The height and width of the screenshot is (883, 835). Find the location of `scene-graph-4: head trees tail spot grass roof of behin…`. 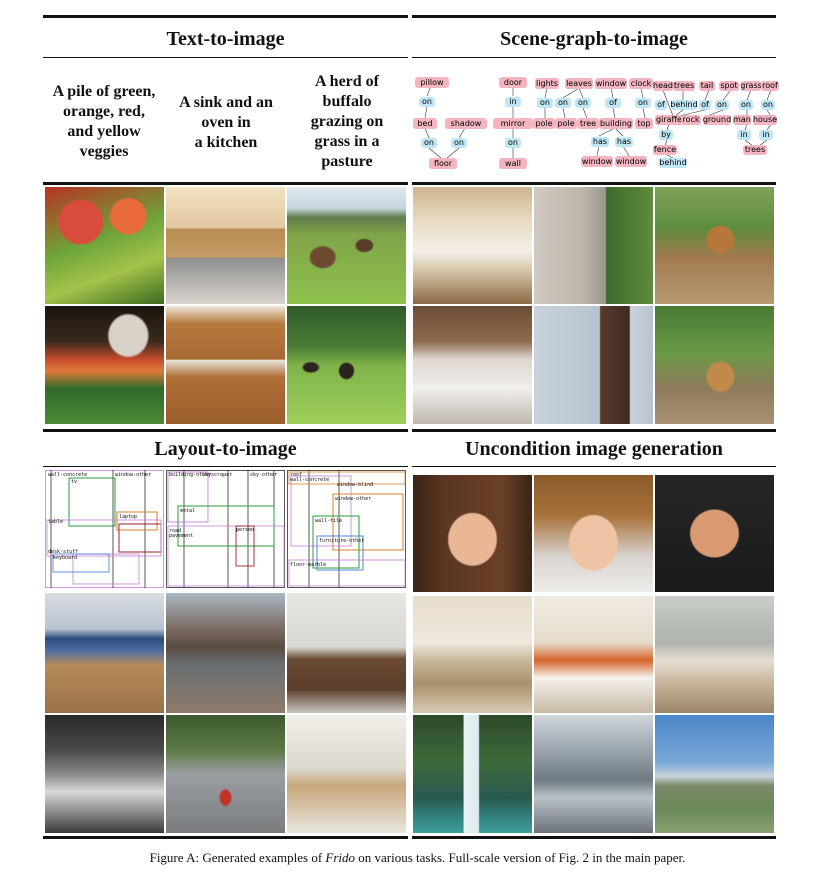

scene-graph-4: head trees tail spot grass roof of behin… is located at coordinates (716, 124).